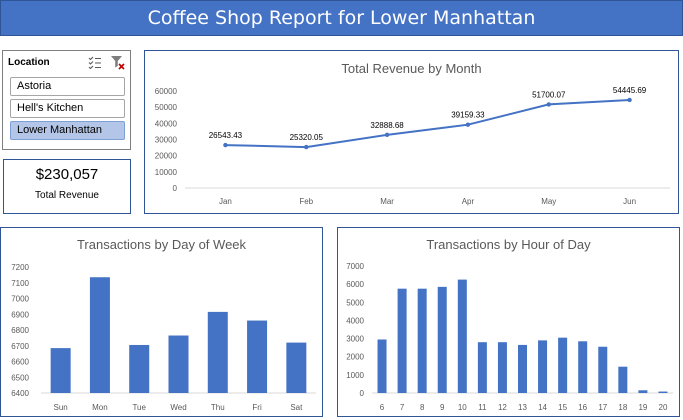  What do you see at coordinates (402, 407) in the screenshot?
I see `x-tick-label: 7` at bounding box center [402, 407].